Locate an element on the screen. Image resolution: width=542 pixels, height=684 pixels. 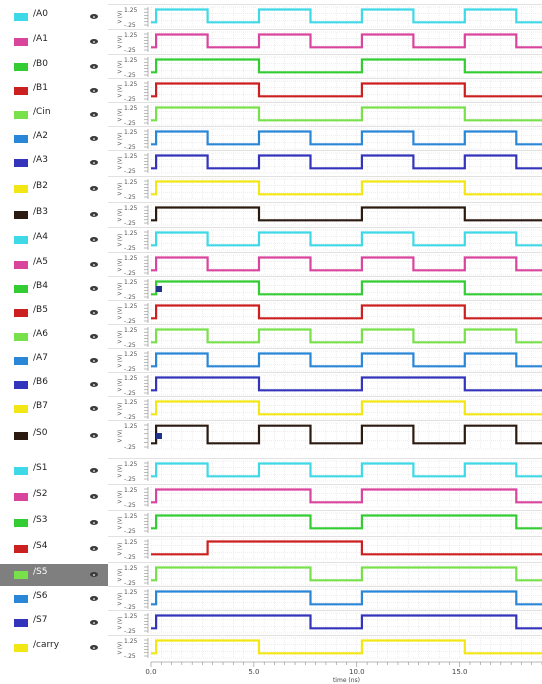
signal-row-a6: /A6 is located at coordinates (54, 337).